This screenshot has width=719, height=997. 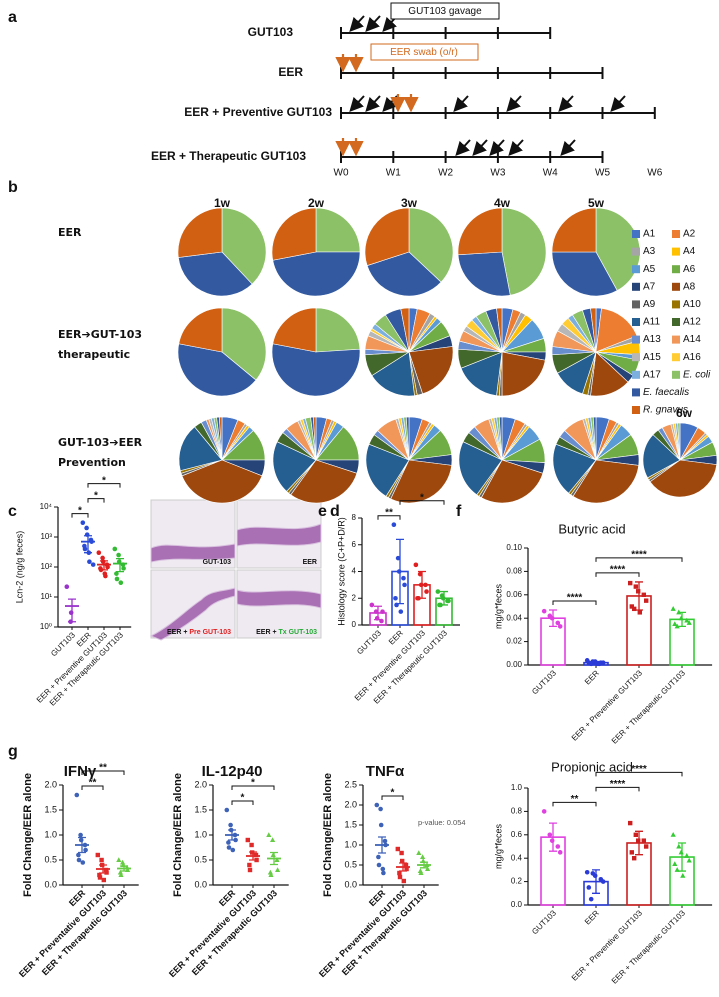 I want to click on row-label: EER, so click(x=70, y=232).